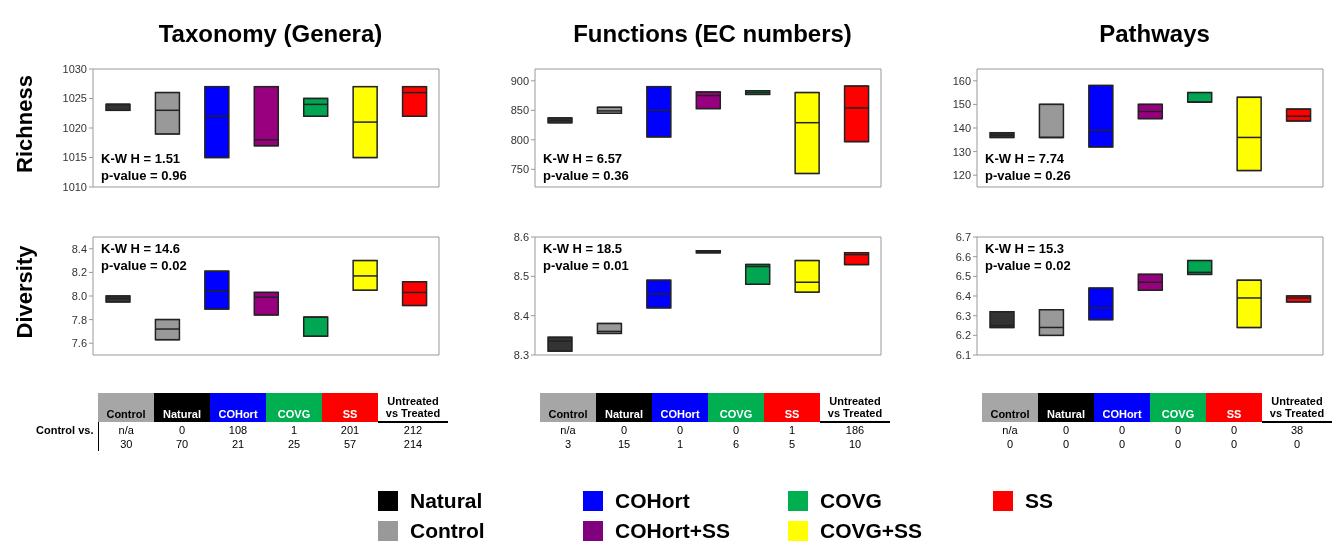 The width and height of the screenshot is (1339, 559). Describe the element at coordinates (521, 354) in the screenshot. I see `y-tick-label: 8.3` at that location.